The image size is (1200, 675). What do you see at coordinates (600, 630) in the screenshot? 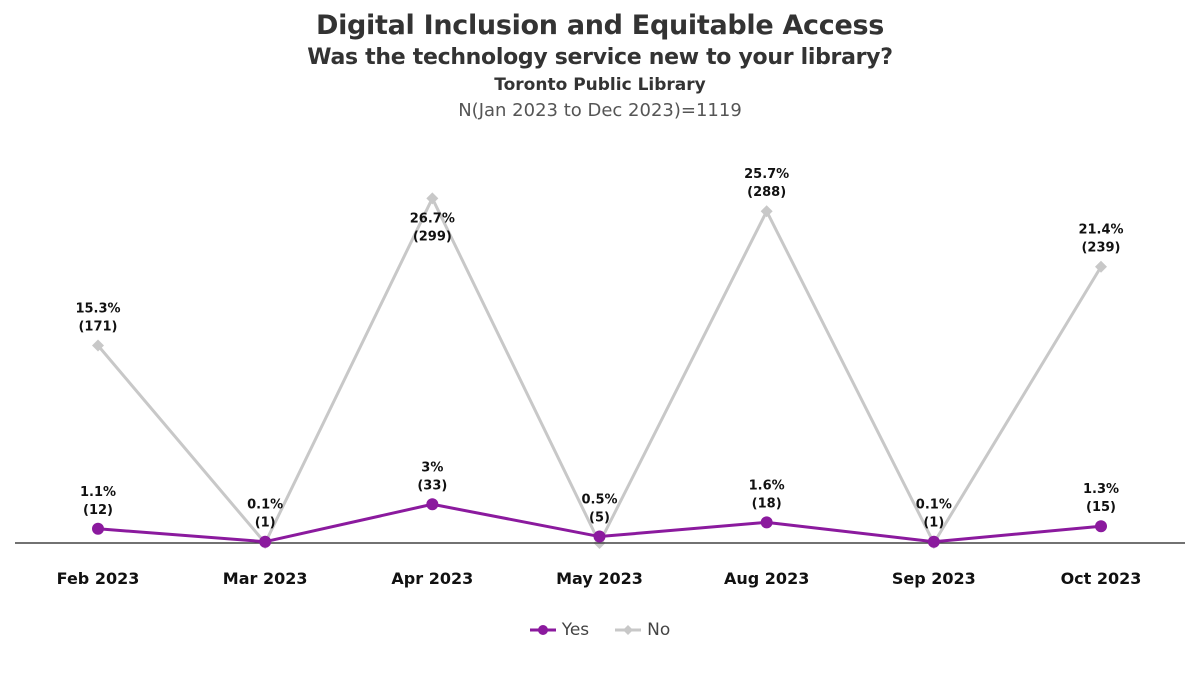
I see `legend: Yes No` at bounding box center [600, 630].